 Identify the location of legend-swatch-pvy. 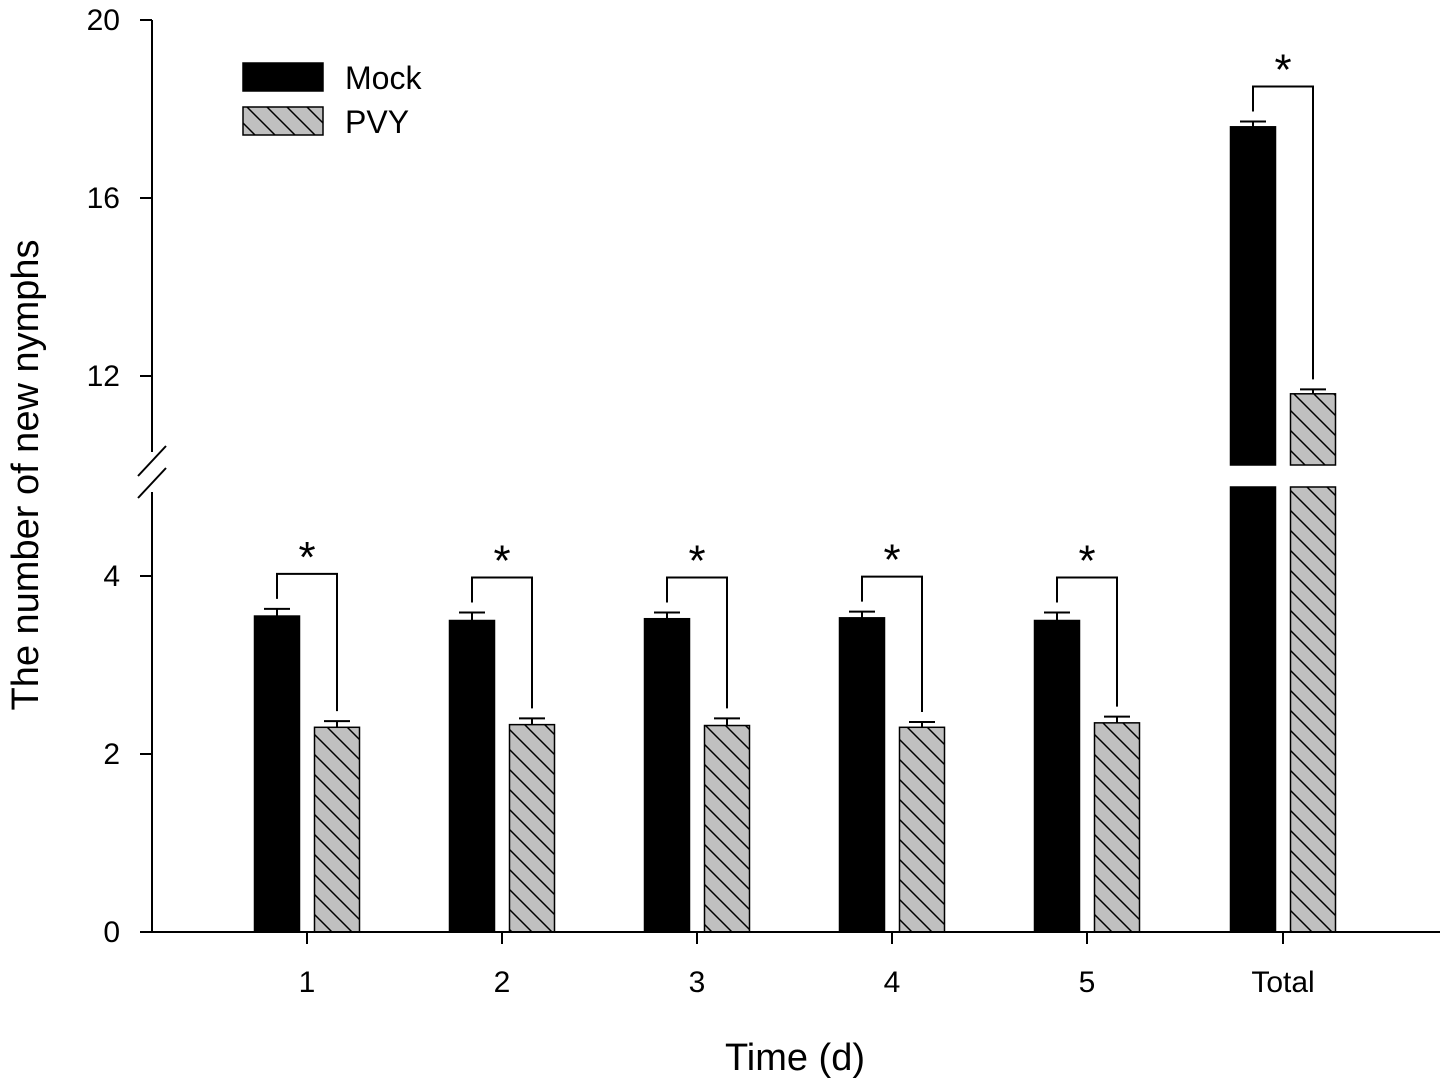
(283, 121).